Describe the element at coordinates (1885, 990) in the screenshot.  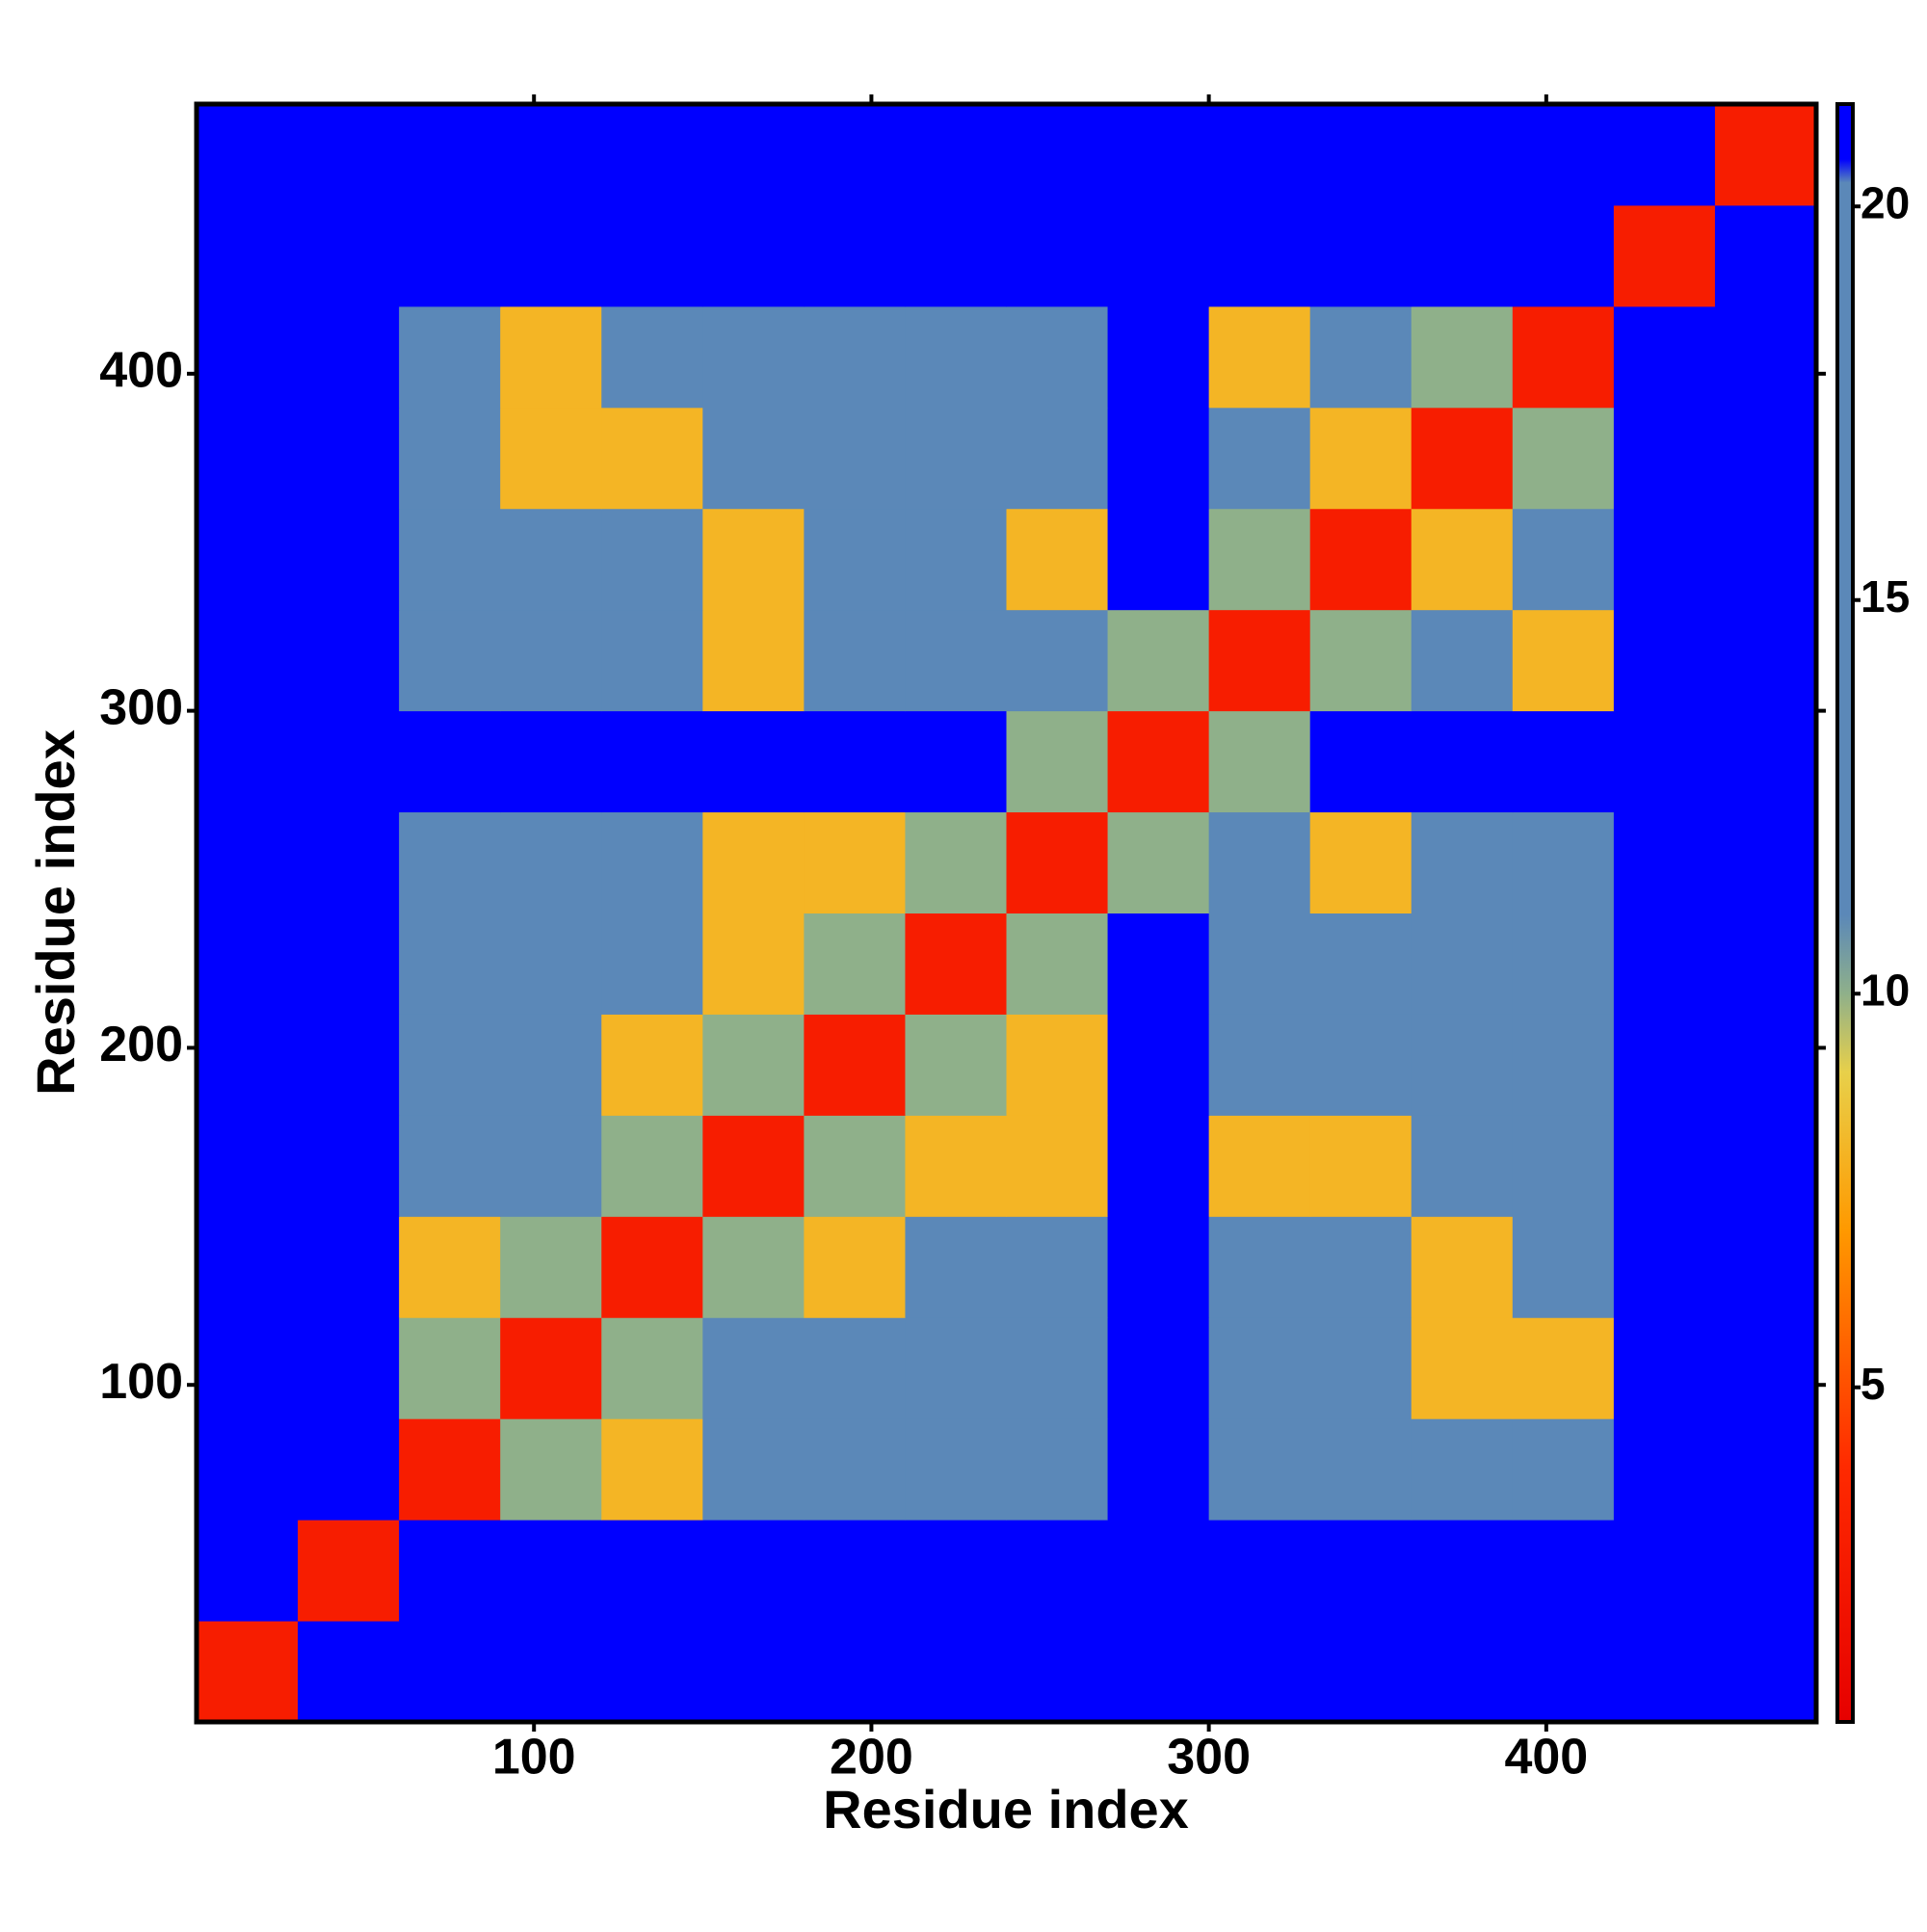
I see `colorbar-tick-label: 10` at that location.